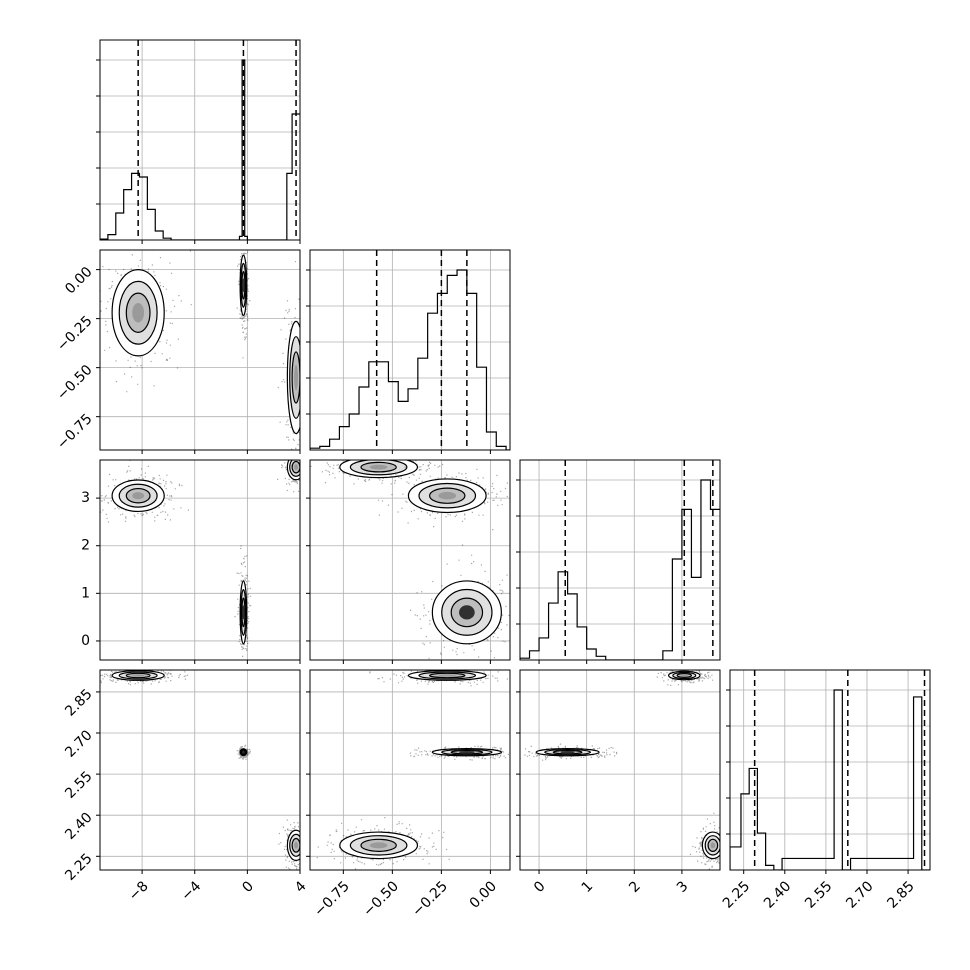 Image resolution: width=970 pixels, height=970 pixels. Describe the element at coordinates (139, 891) in the screenshot. I see `x-tick-label: −8` at that location.